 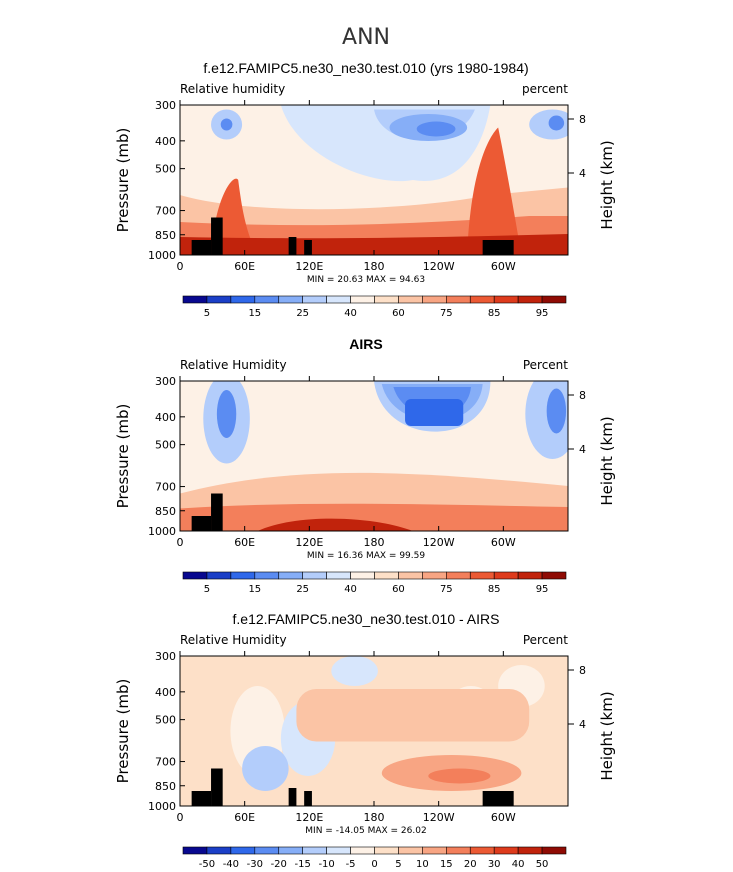 I want to click on left-label: Relative Humidity, so click(x=233, y=365).